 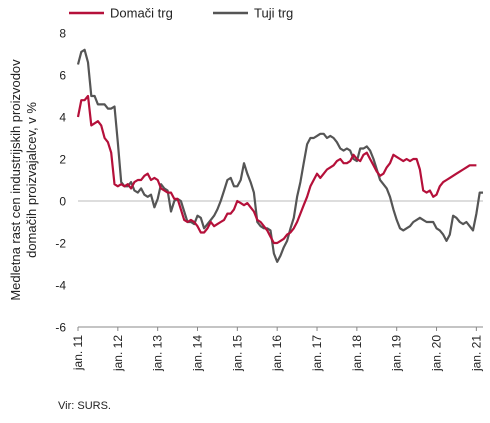 I want to click on legend-label-tuji: Tuji trg, so click(x=273, y=13).